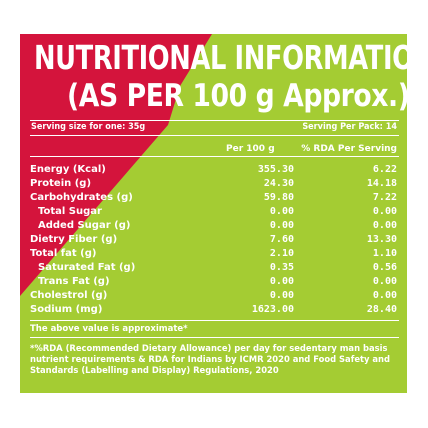  What do you see at coordinates (216, 254) in the screenshot?
I see `table-row: Total fat (g) 2.10 1.10` at bounding box center [216, 254].